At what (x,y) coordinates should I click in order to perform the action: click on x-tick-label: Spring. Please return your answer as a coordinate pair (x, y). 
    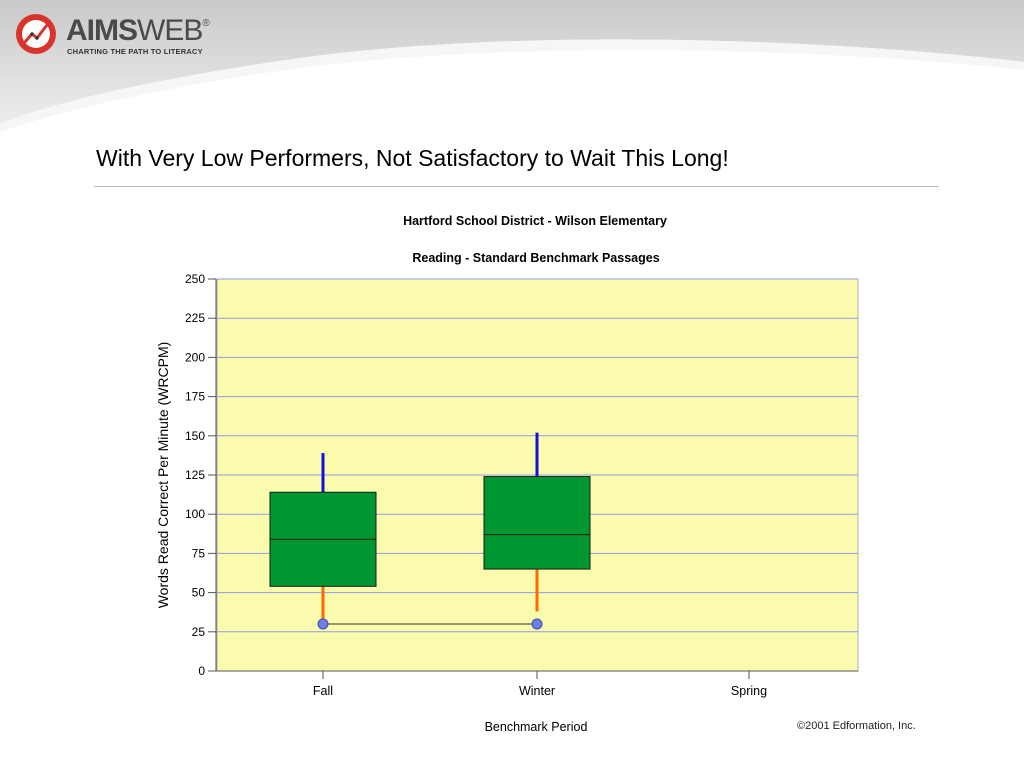
    Looking at the image, I should click on (749, 691).